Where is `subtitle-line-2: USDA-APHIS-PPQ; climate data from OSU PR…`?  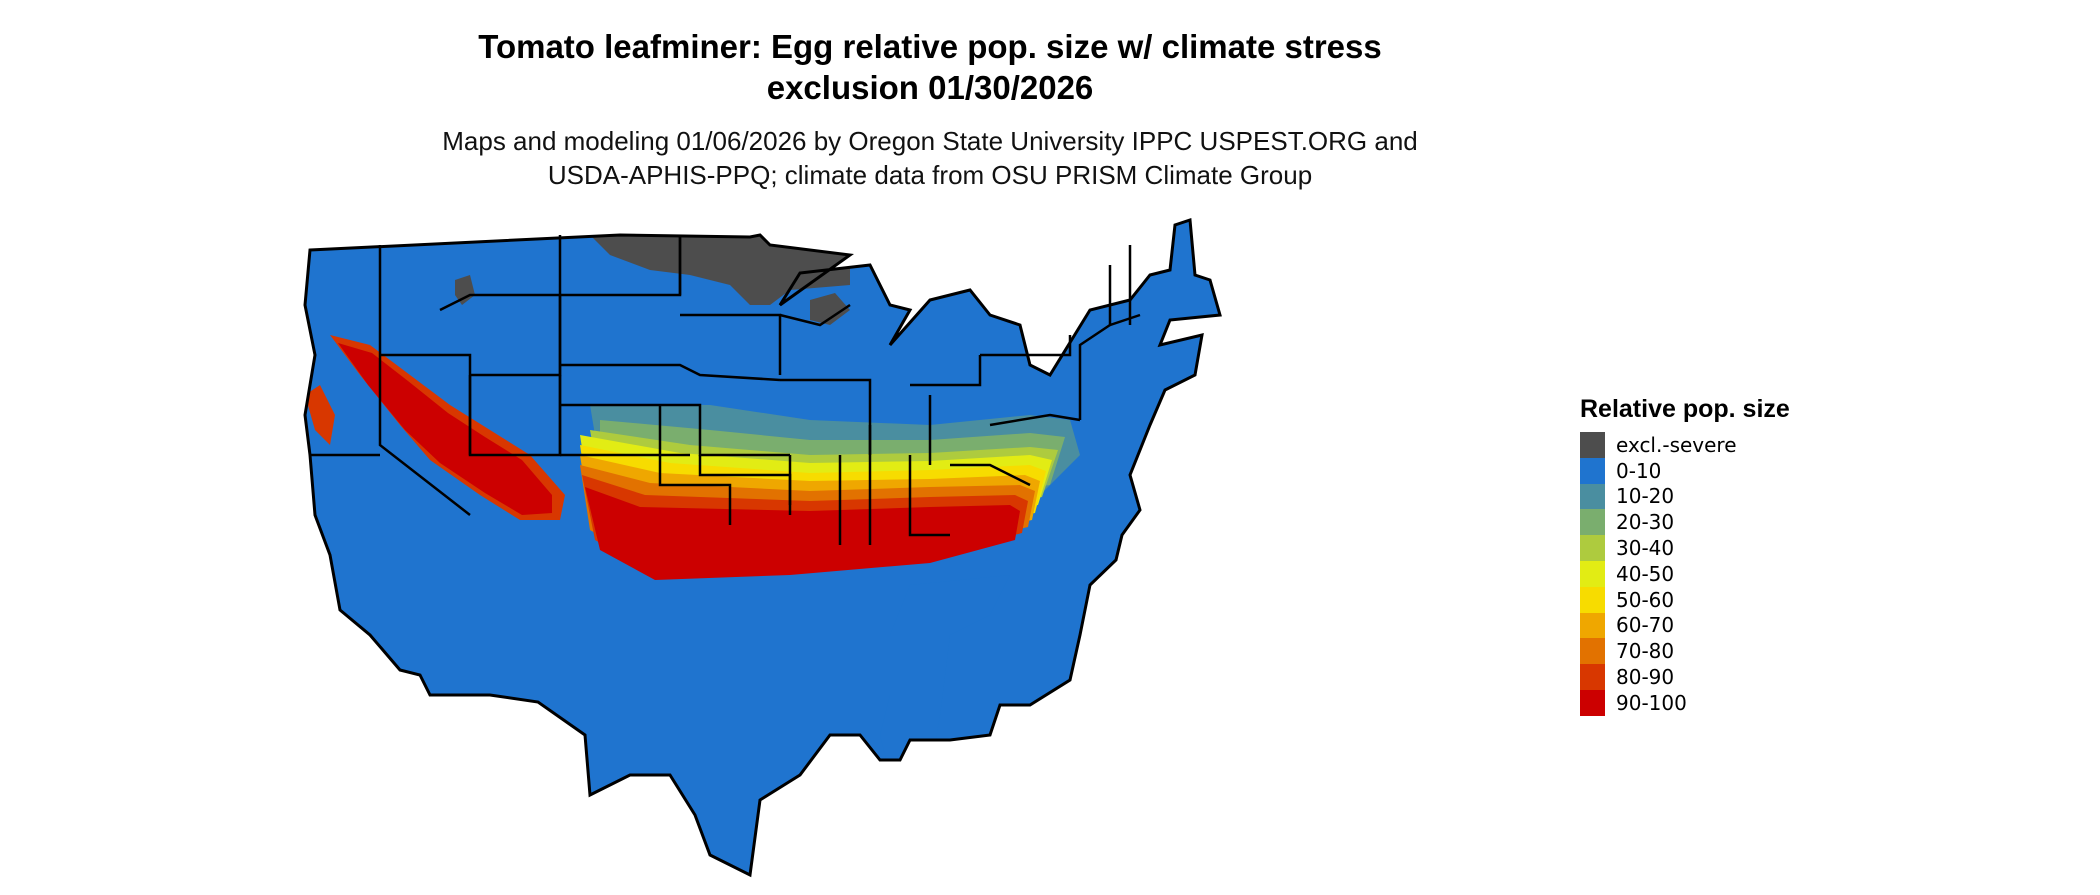
subtitle-line-2: USDA-APHIS-PPQ; climate data from OSU PR… is located at coordinates (930, 175).